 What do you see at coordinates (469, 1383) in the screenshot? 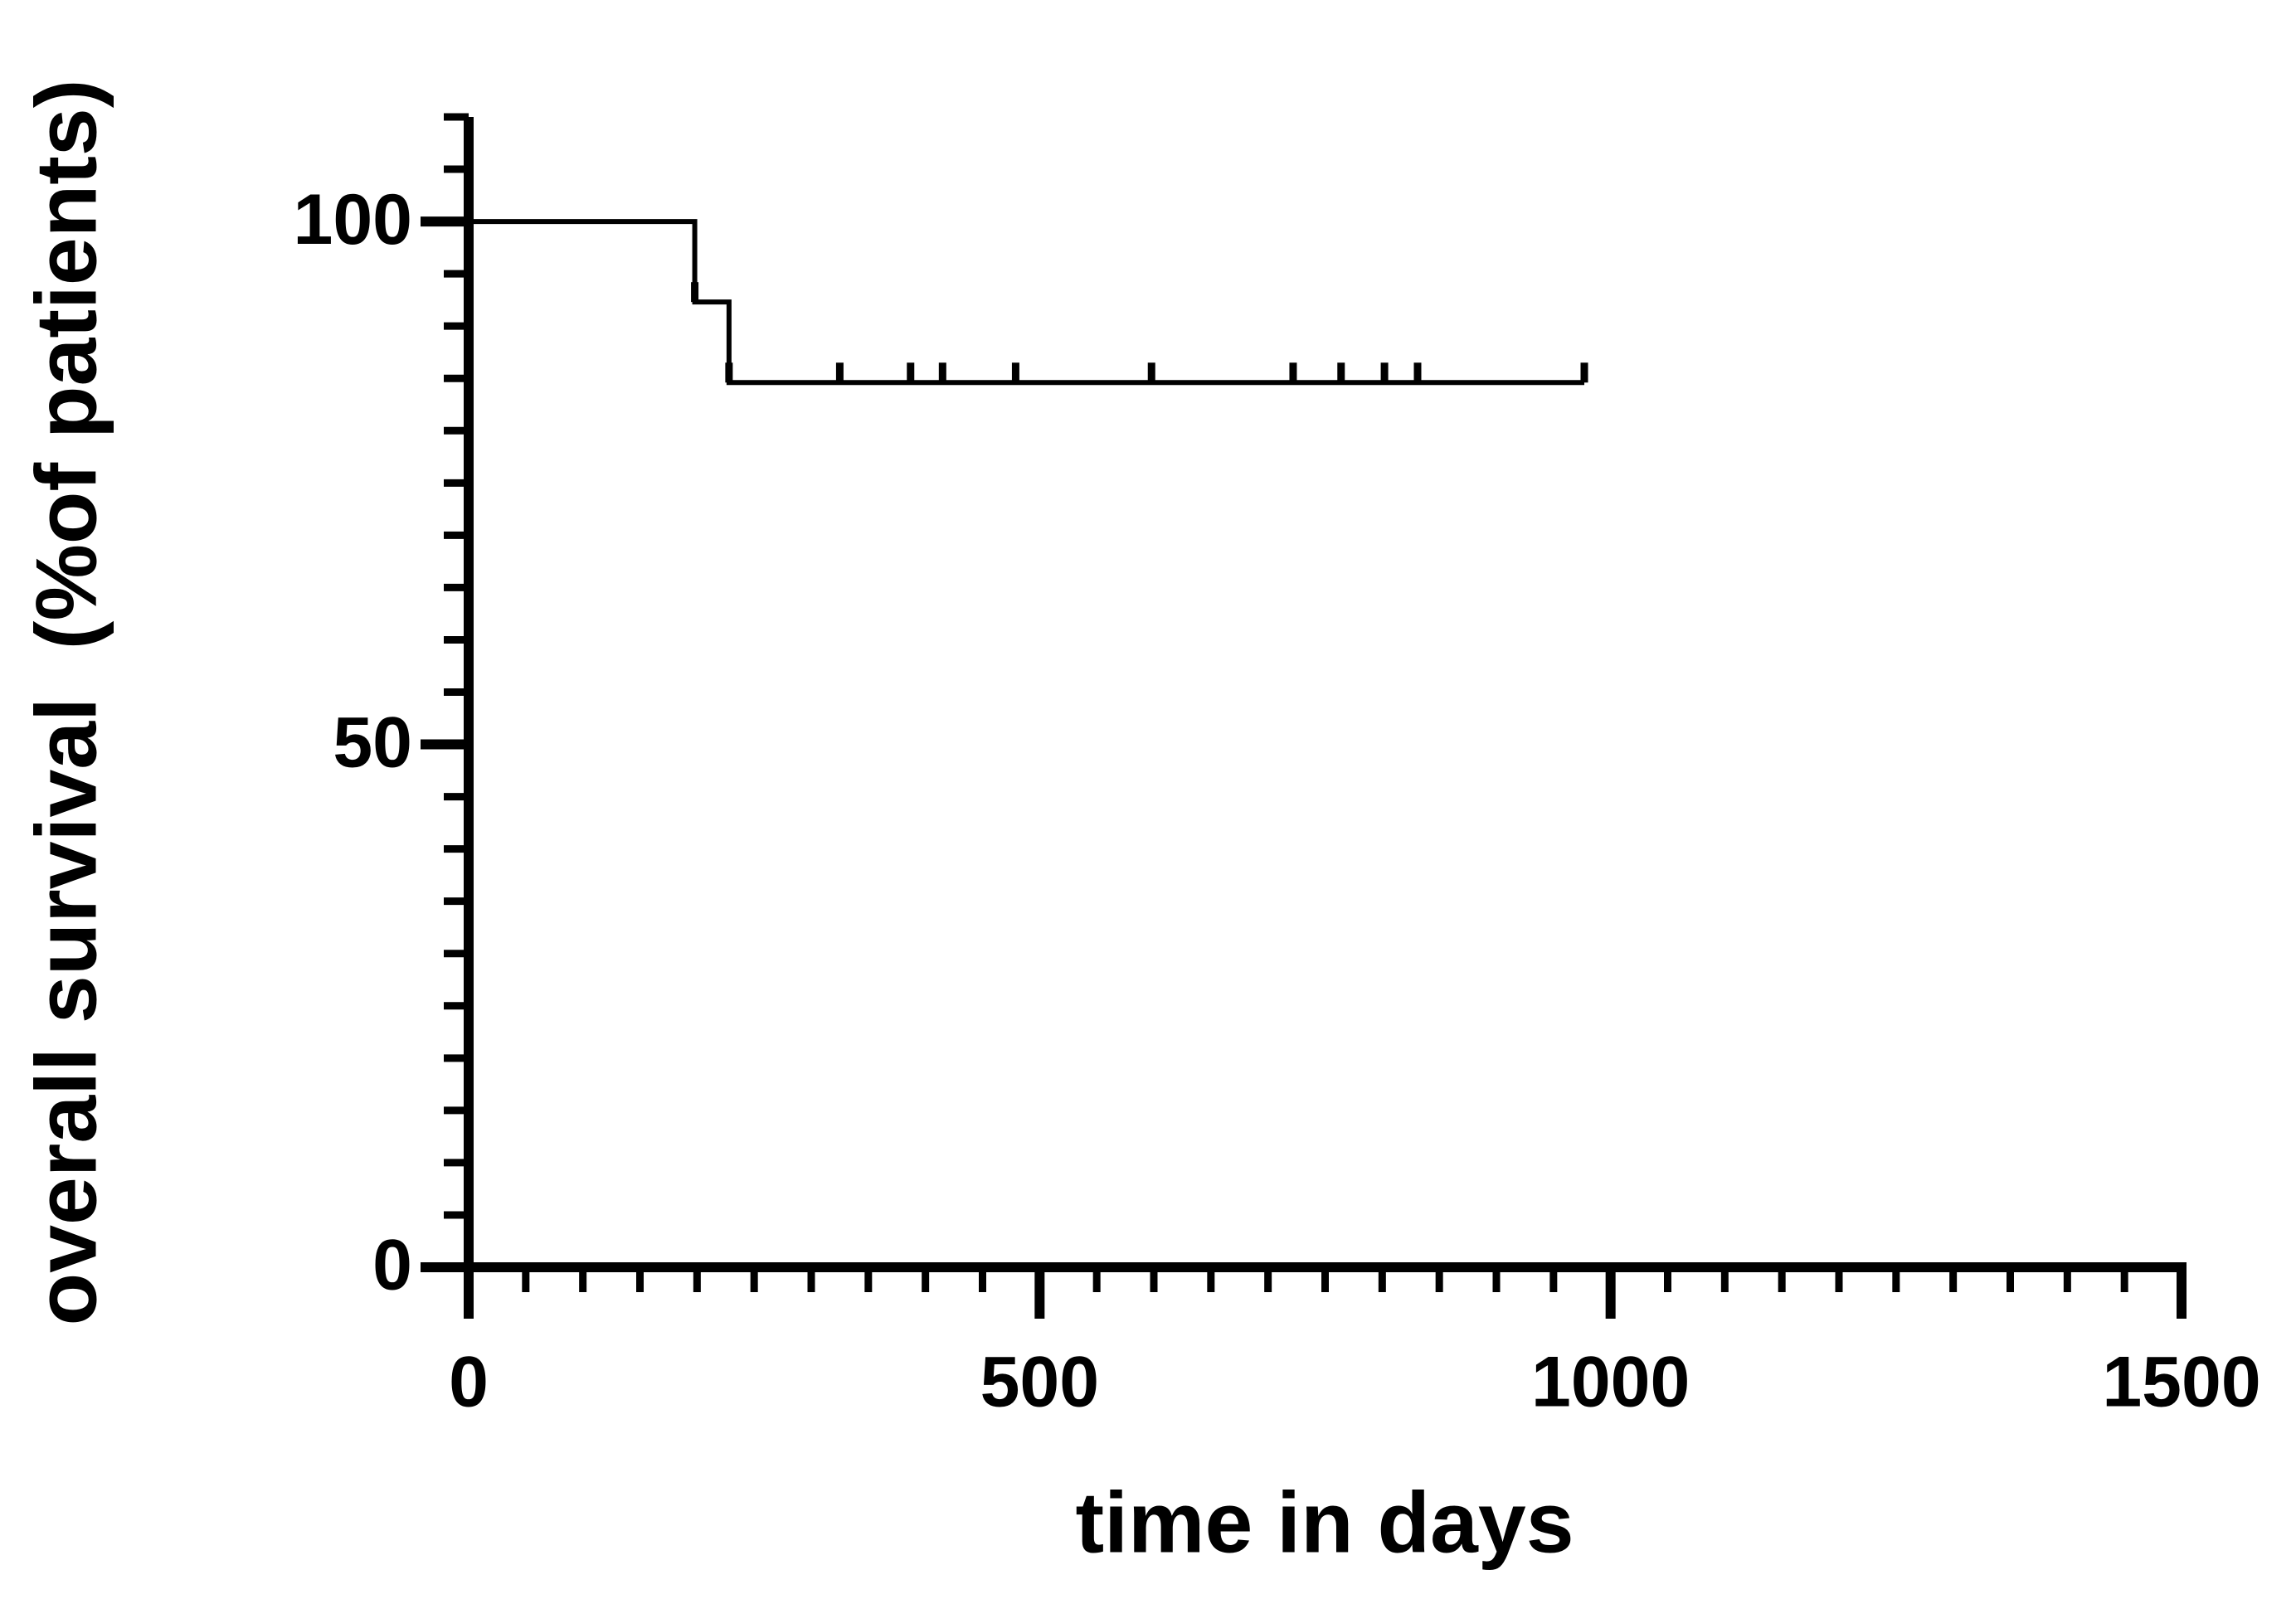
I see `x-tick-label: 0` at bounding box center [469, 1383].